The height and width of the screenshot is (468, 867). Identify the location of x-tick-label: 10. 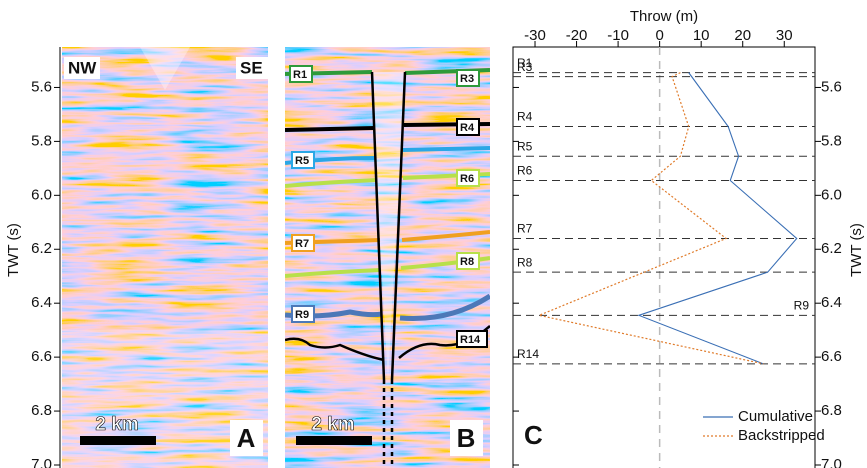
(701, 35).